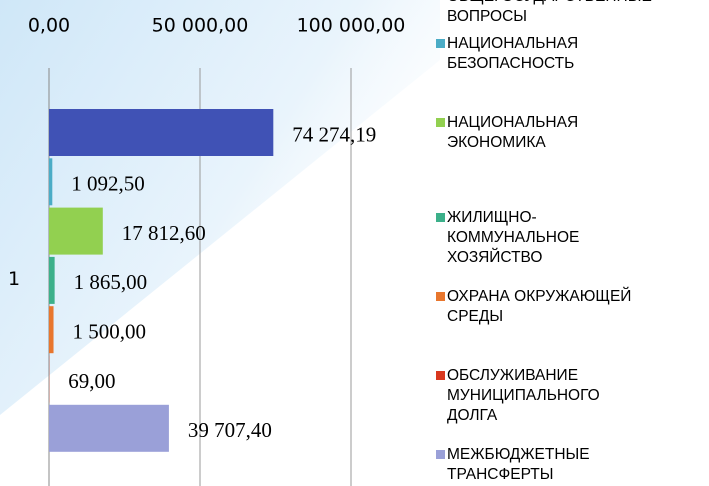 The width and height of the screenshot is (709, 486). Describe the element at coordinates (91, 381) in the screenshot. I see `data-label: 69,00` at that location.